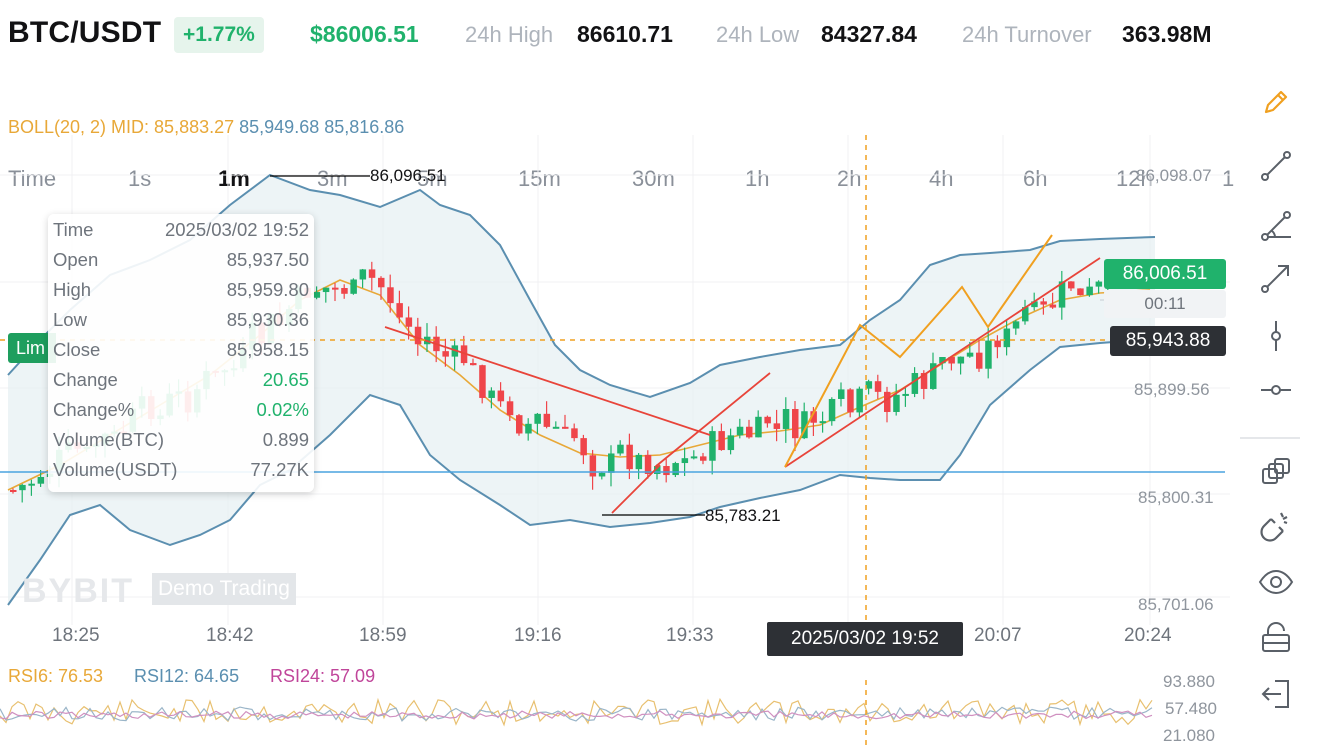 Image resolution: width=1334 pixels, height=750 pixels. Describe the element at coordinates (32, 178) in the screenshot. I see `tab-time: Time` at that location.